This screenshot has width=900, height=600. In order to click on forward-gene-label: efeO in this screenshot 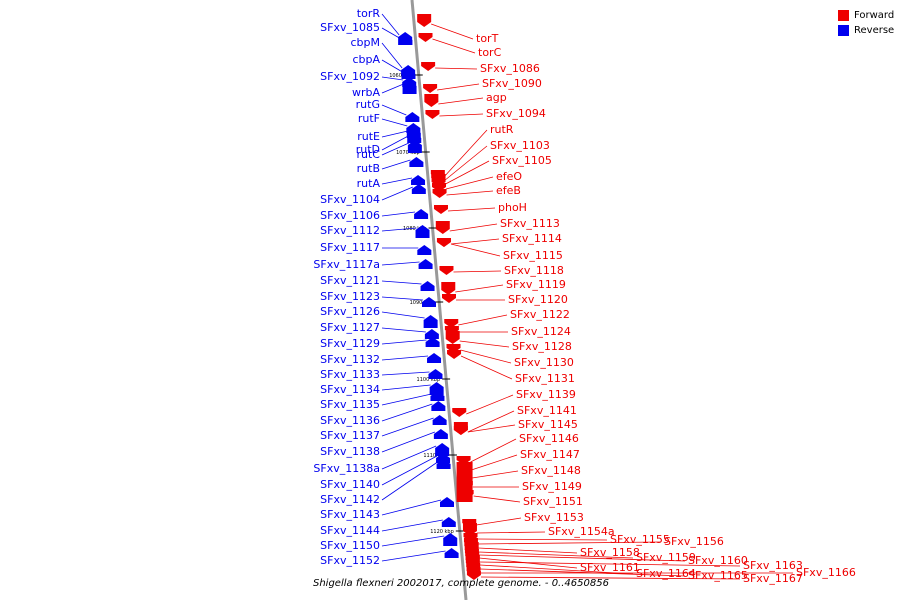, I will do `click(509, 176)`.